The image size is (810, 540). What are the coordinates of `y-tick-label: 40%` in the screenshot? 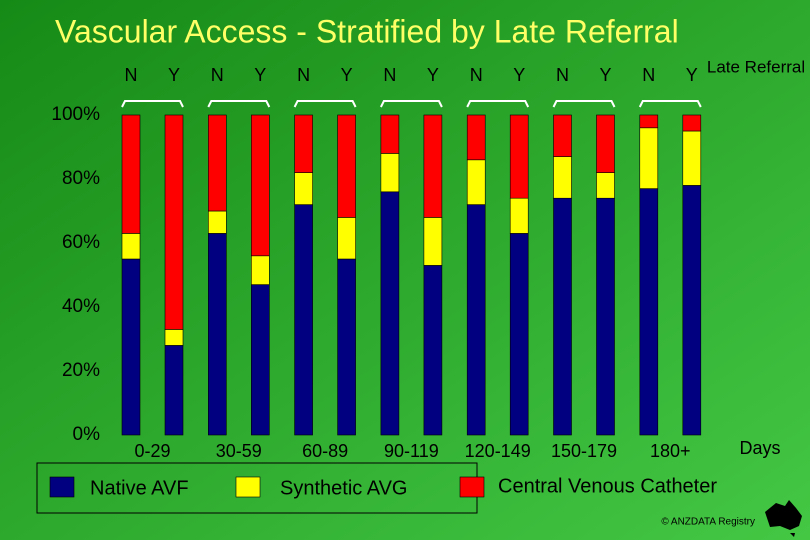 It's located at (81, 306).